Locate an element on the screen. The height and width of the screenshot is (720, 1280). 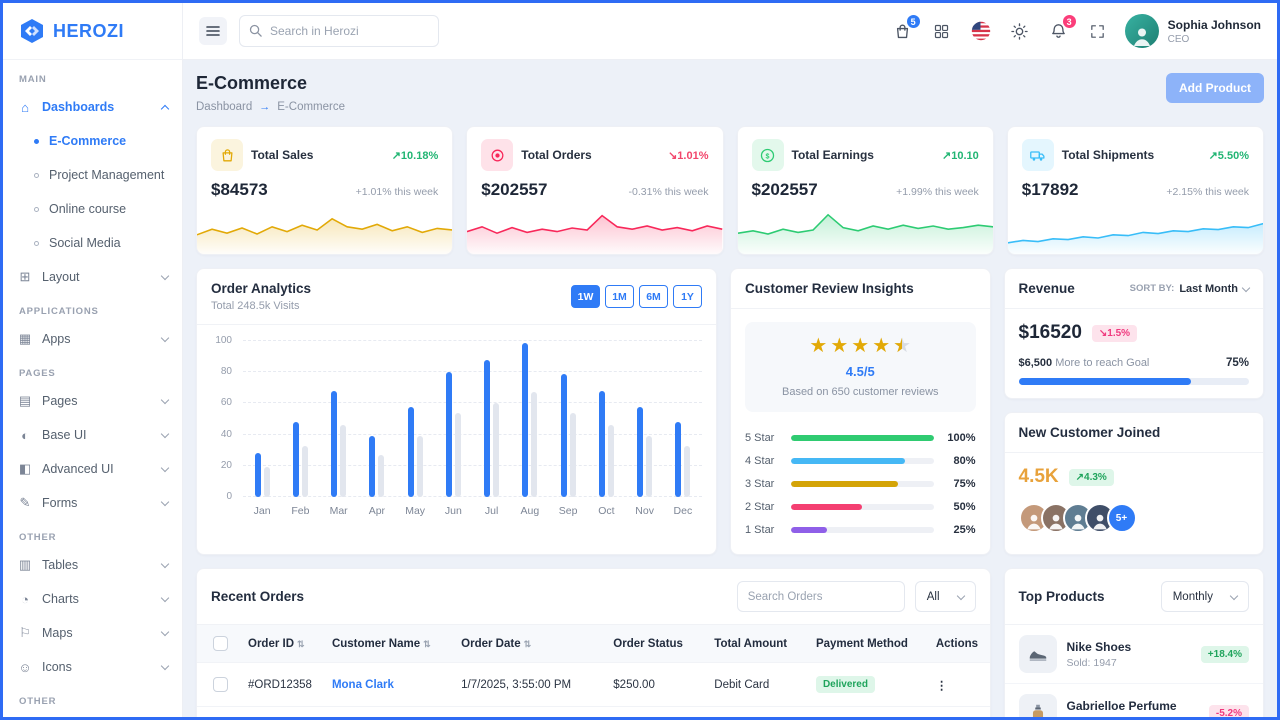
stat-card-week-change: +2.15% this week is located at coordinates (1207, 192).